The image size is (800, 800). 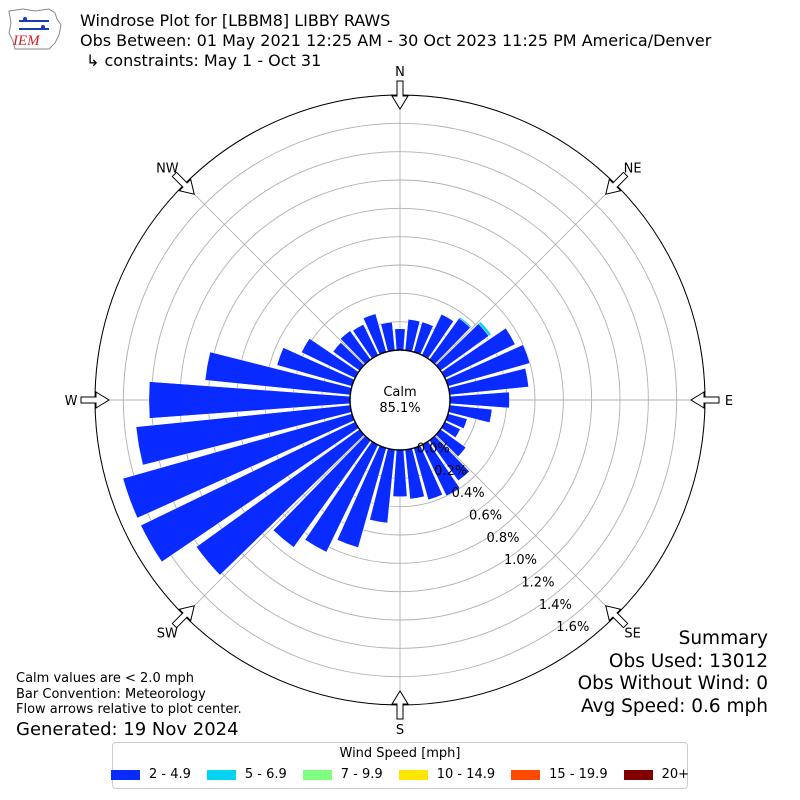 What do you see at coordinates (399, 408) in the screenshot?
I see `calm-percent: 85.1%` at bounding box center [399, 408].